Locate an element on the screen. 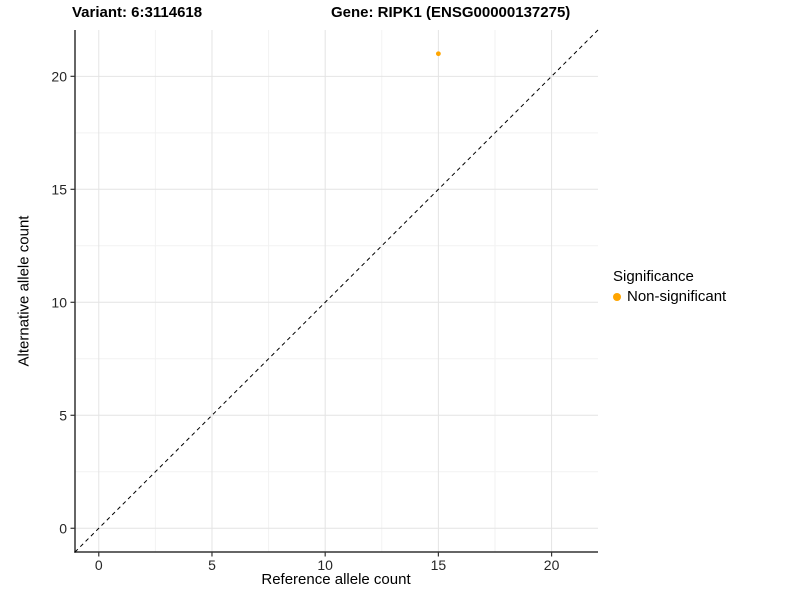 This screenshot has width=800, height=600. legend-title: Significance is located at coordinates (653, 276).